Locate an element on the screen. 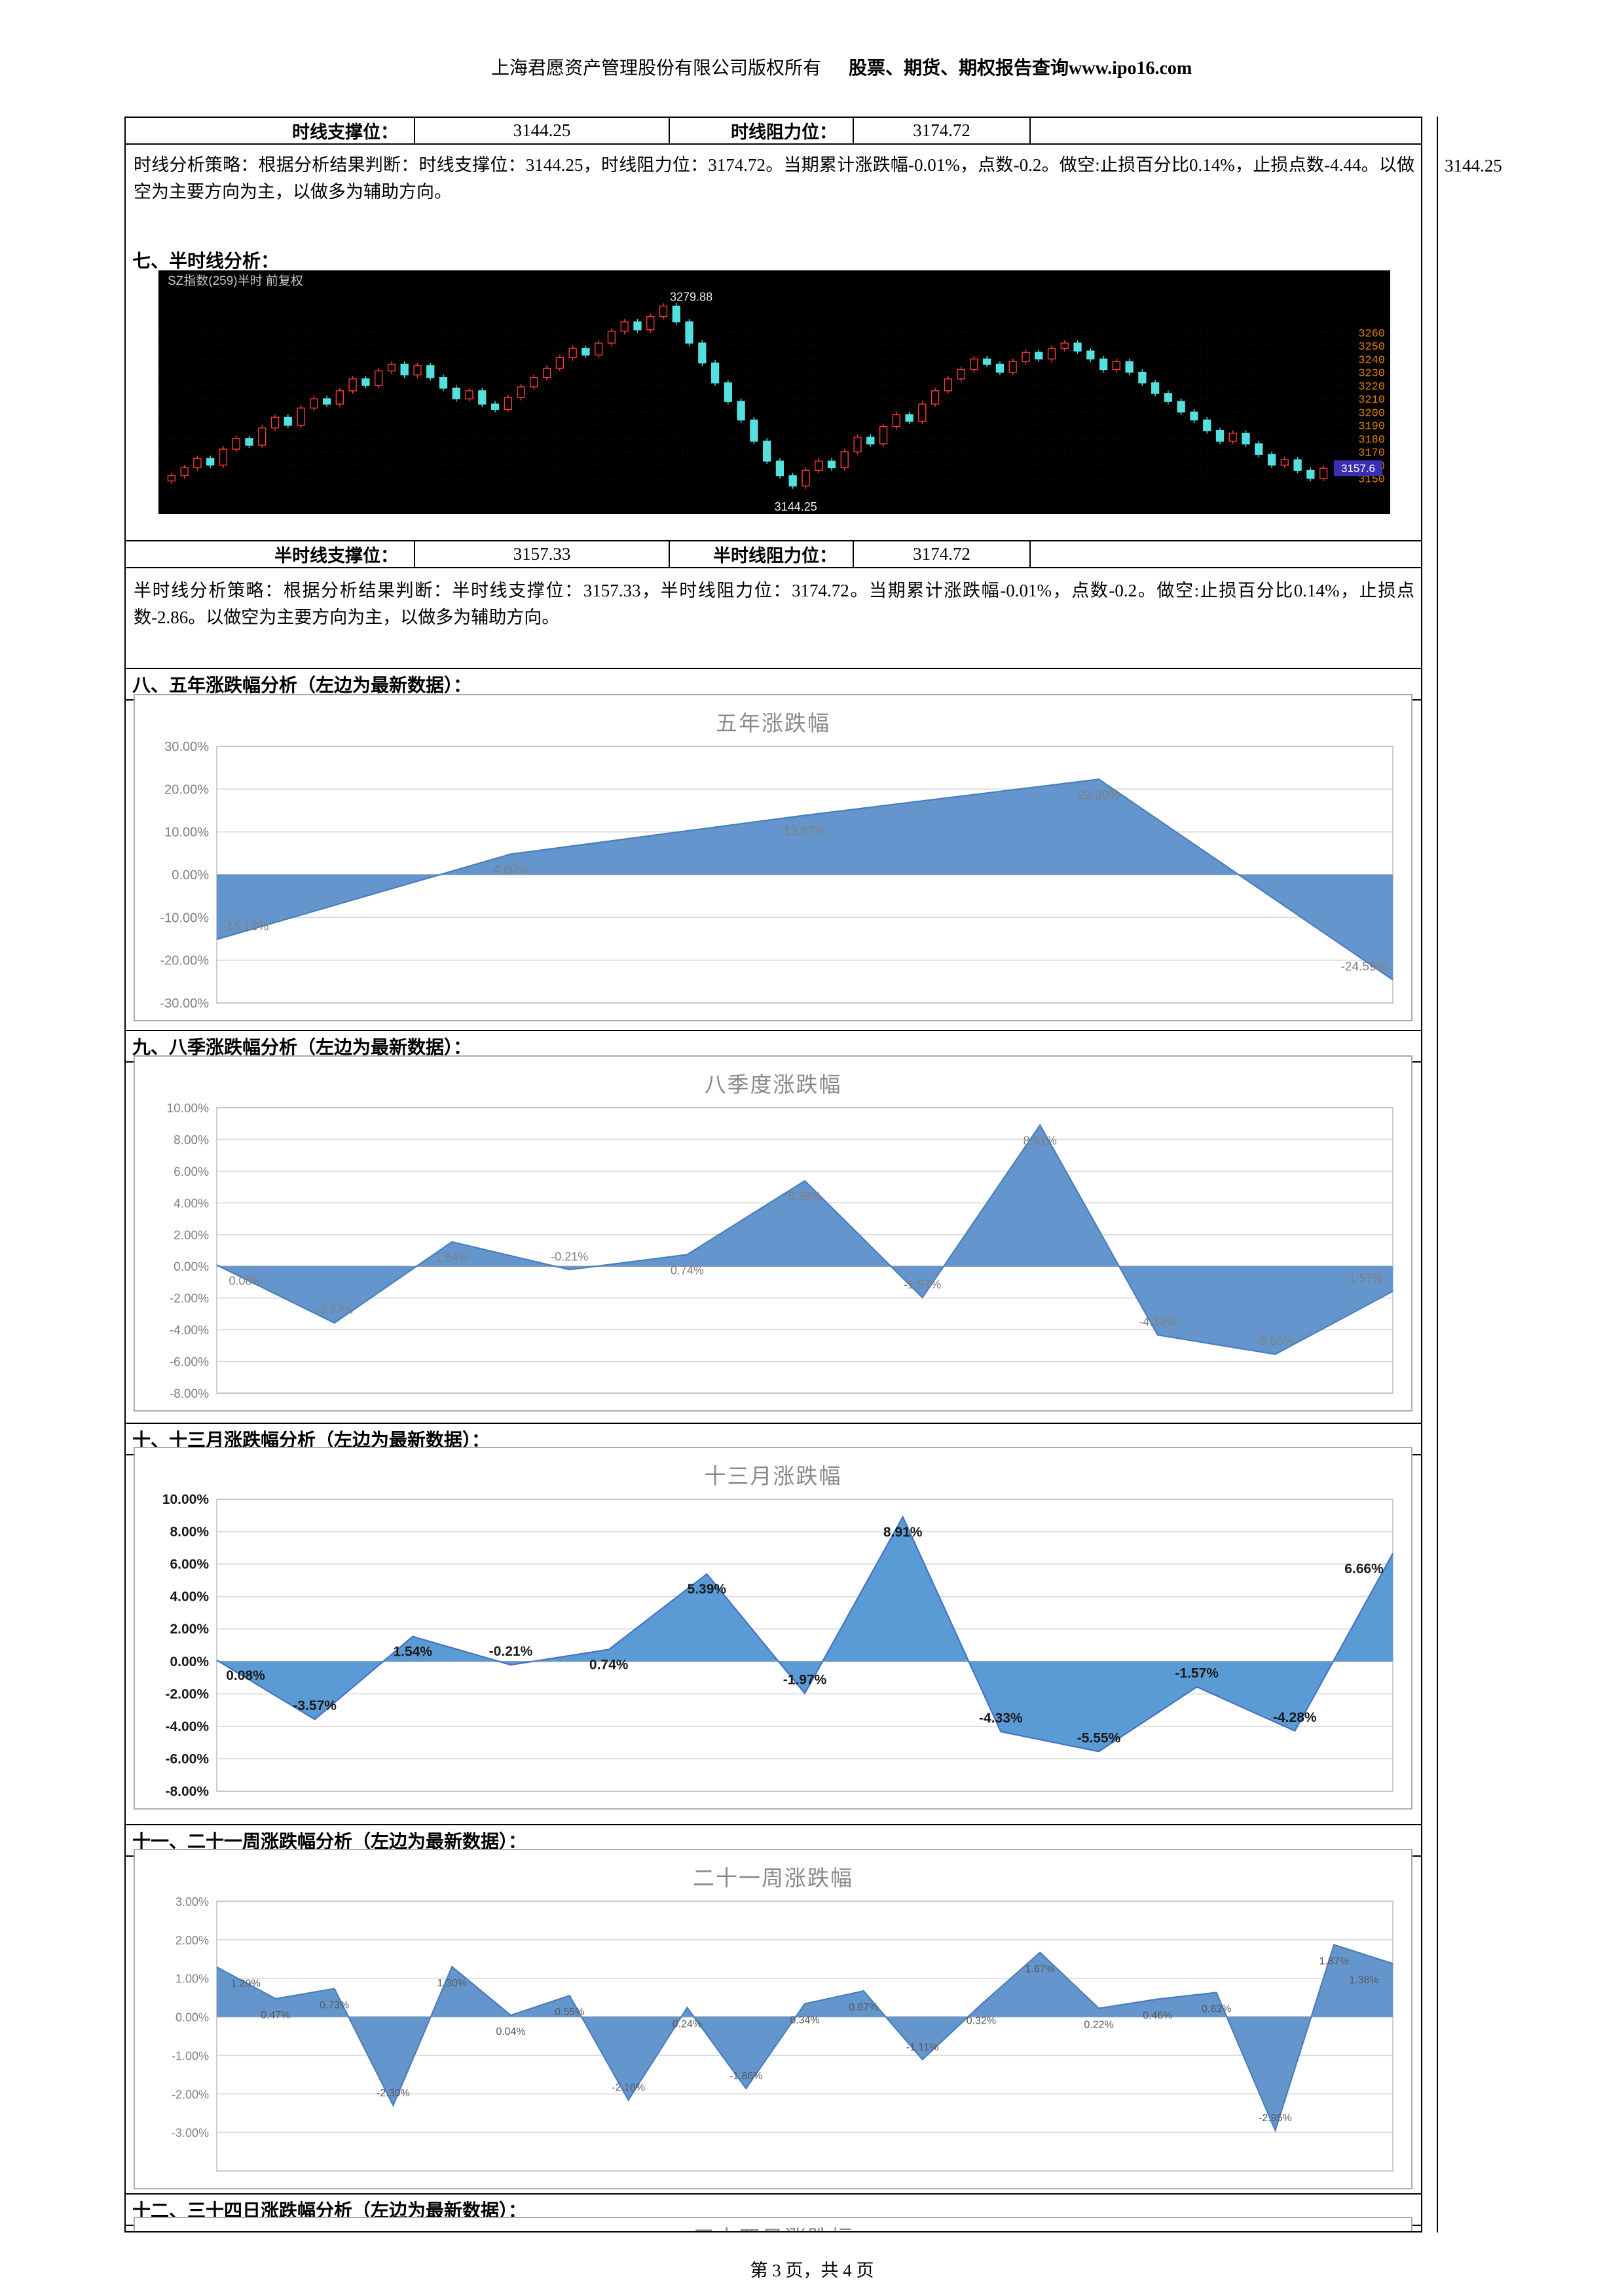 The height and width of the screenshot is (2296, 1624). hour-support-label: 时线支撑位： is located at coordinates (270, 131).